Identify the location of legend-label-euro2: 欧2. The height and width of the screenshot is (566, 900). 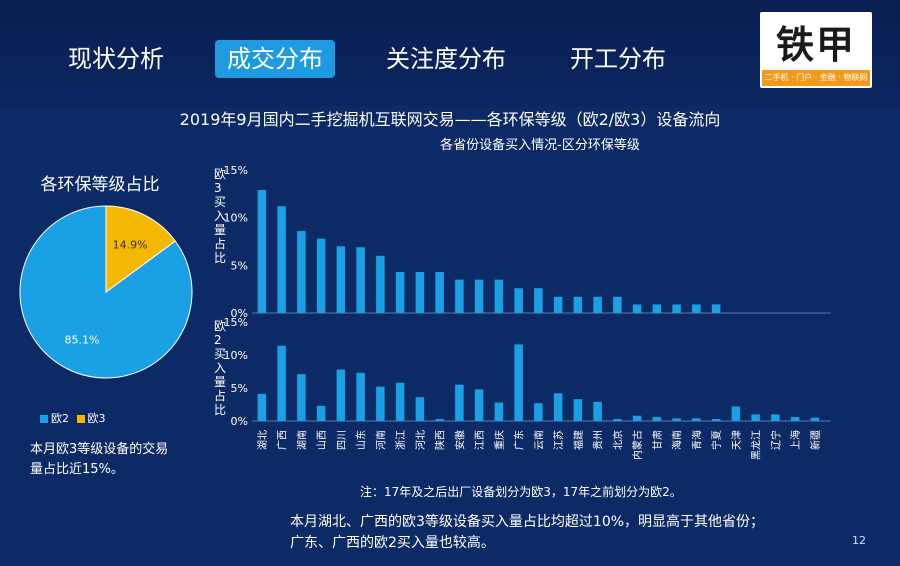
(60, 418).